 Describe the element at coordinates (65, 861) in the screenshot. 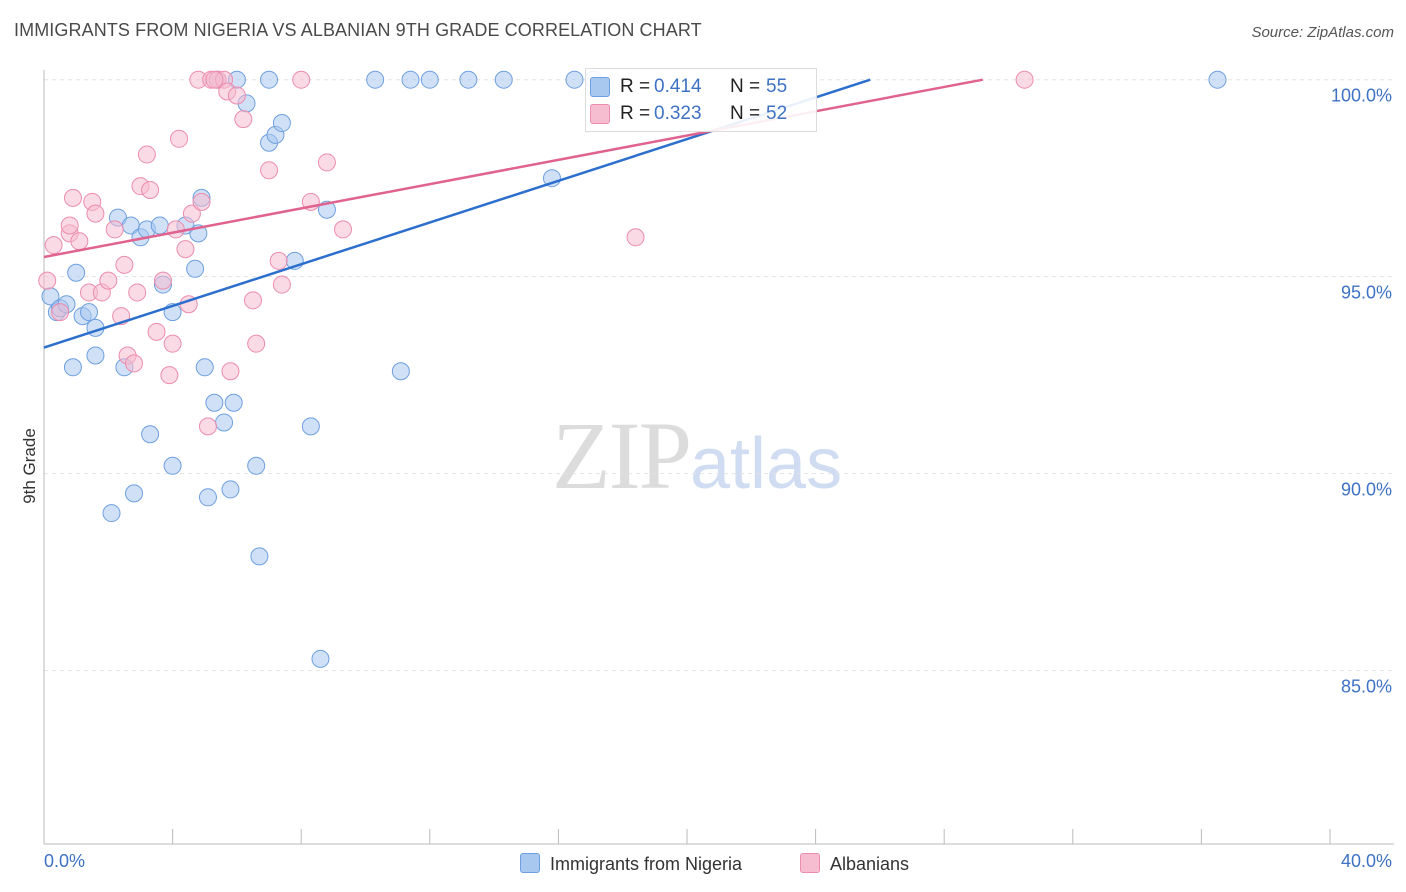

I see `x-tick-label-min: 0.0%` at that location.